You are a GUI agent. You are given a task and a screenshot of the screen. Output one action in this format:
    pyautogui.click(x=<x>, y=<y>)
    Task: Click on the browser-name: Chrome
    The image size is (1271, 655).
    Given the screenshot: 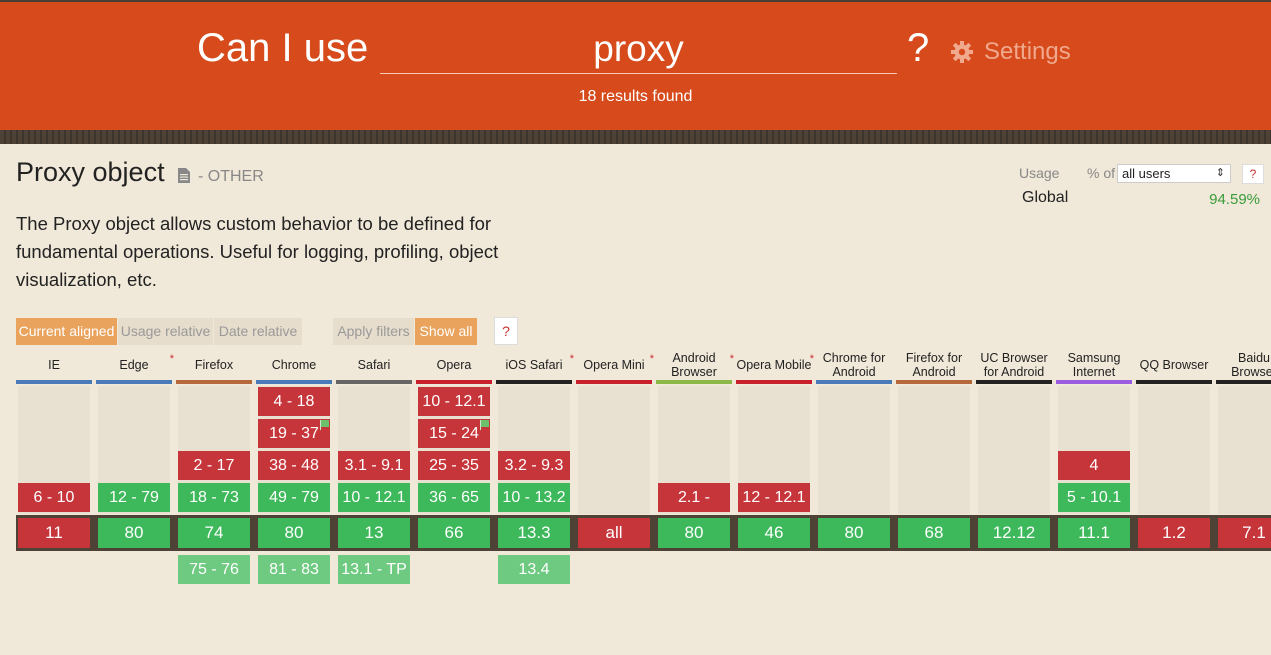 What is the action you would take?
    pyautogui.click(x=294, y=365)
    